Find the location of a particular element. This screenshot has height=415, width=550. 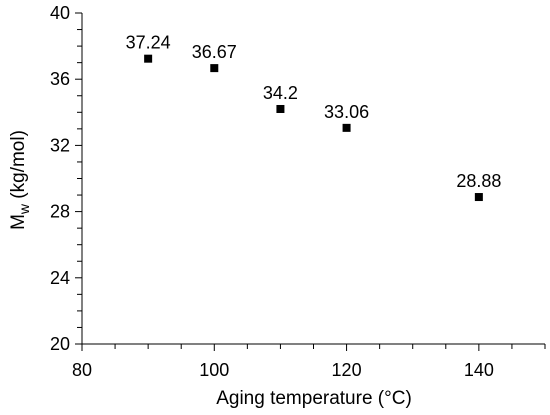

y-tick-label: 20 is located at coordinates (60, 344).